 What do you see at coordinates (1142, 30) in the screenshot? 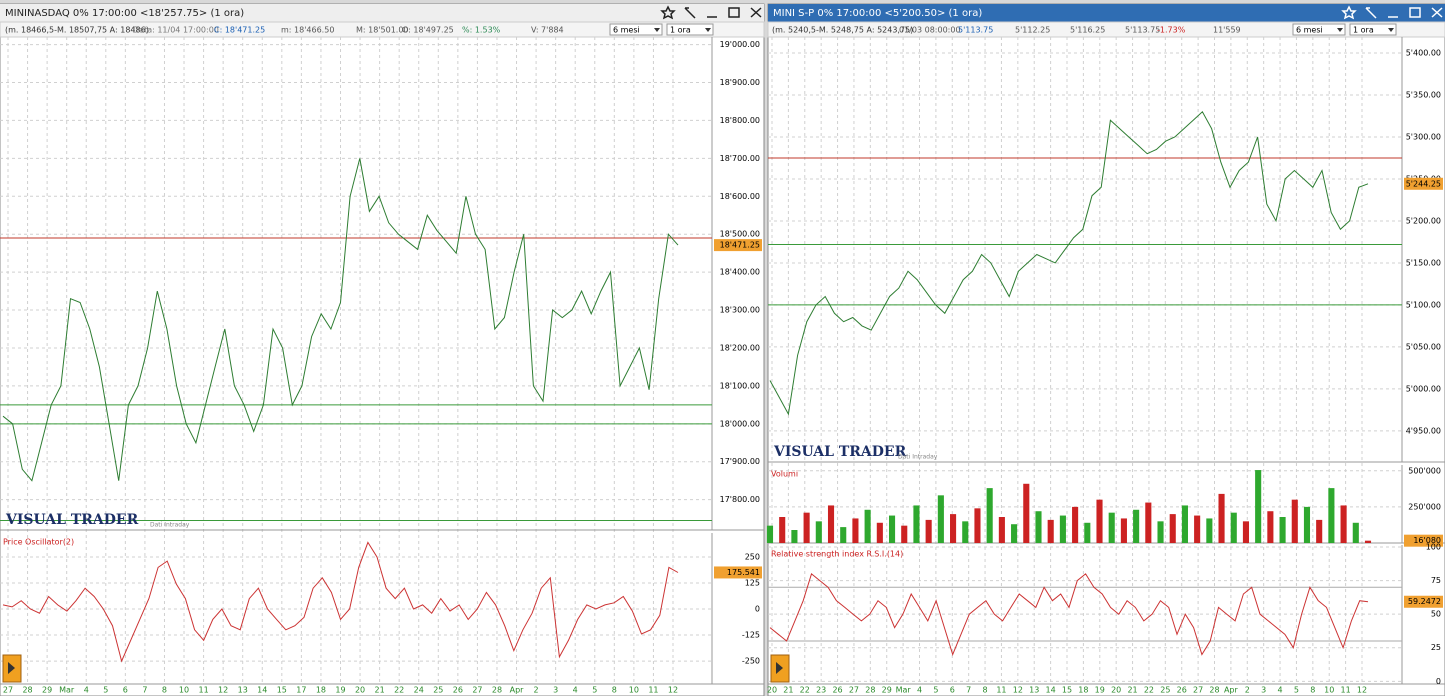
I see `info-item: 5'113.75` at bounding box center [1142, 30].